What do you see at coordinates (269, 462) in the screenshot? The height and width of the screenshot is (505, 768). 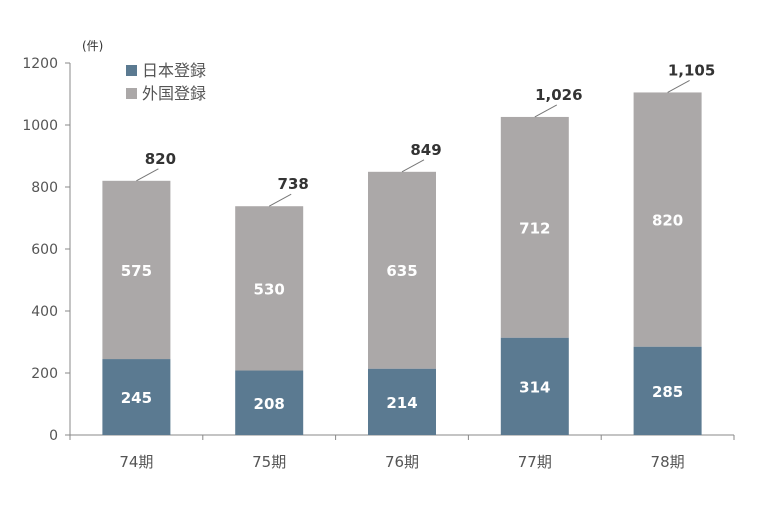 I see `x-tick-label: 75期` at bounding box center [269, 462].